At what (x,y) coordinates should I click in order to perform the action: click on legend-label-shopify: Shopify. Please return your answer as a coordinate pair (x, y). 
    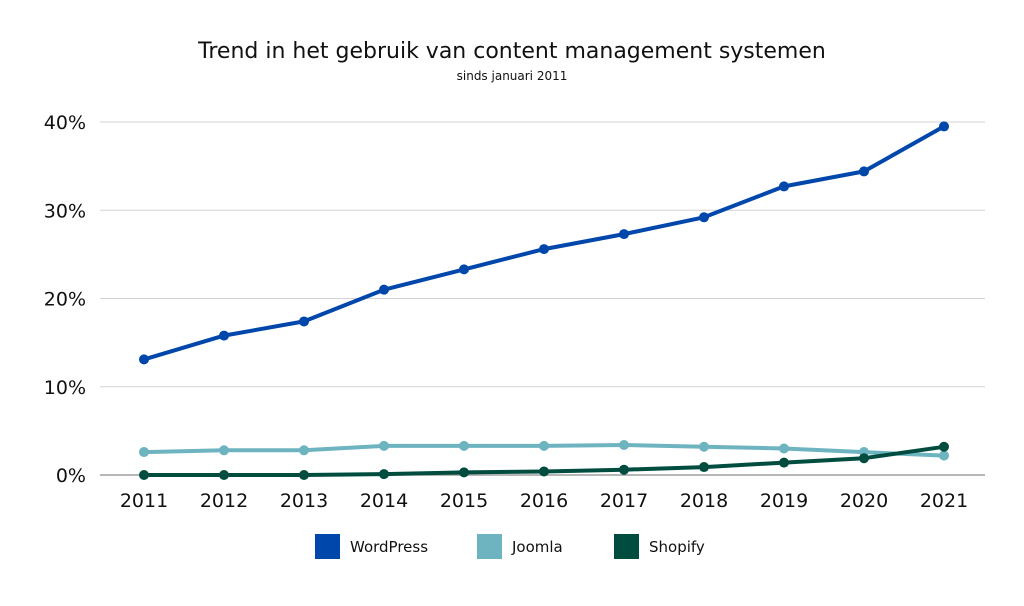
    Looking at the image, I should click on (677, 547).